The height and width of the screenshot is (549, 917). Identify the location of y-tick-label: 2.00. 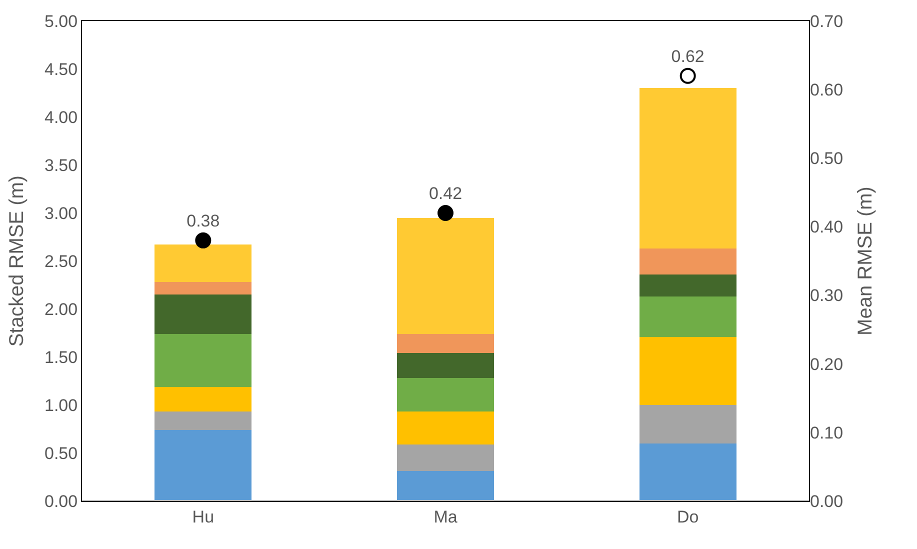
(61, 309).